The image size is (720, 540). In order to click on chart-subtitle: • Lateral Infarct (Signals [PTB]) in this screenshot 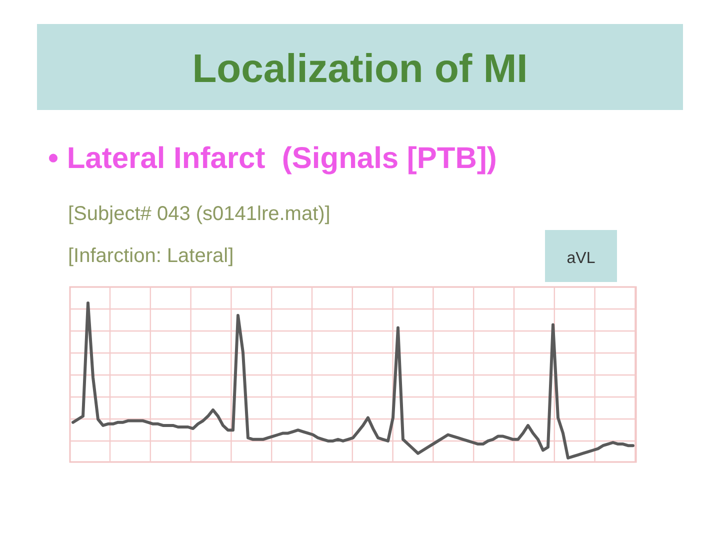, I will do `click(272, 158)`.